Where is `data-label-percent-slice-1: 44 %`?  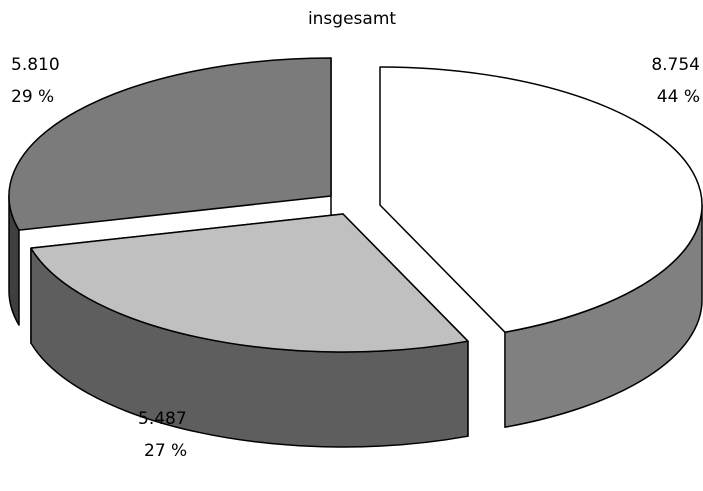 data-label-percent-slice-1: 44 % is located at coordinates (678, 97).